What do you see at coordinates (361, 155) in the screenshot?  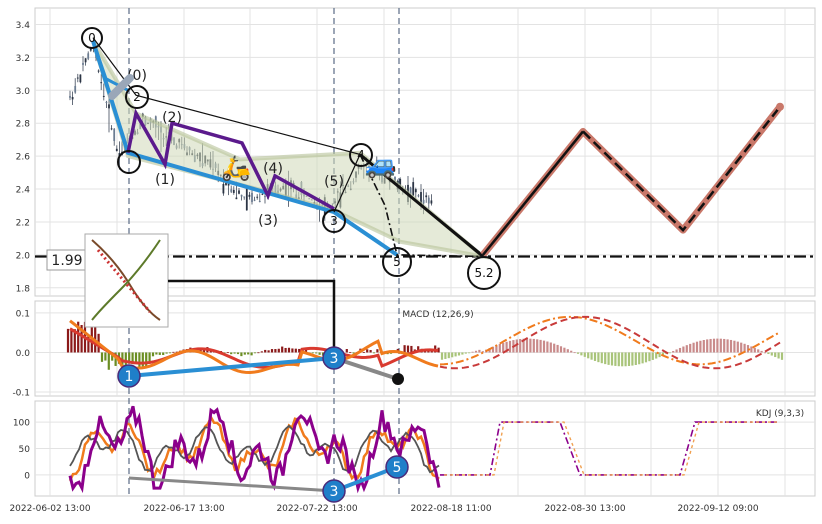 I see `wave-label-4-ring` at bounding box center [361, 155].